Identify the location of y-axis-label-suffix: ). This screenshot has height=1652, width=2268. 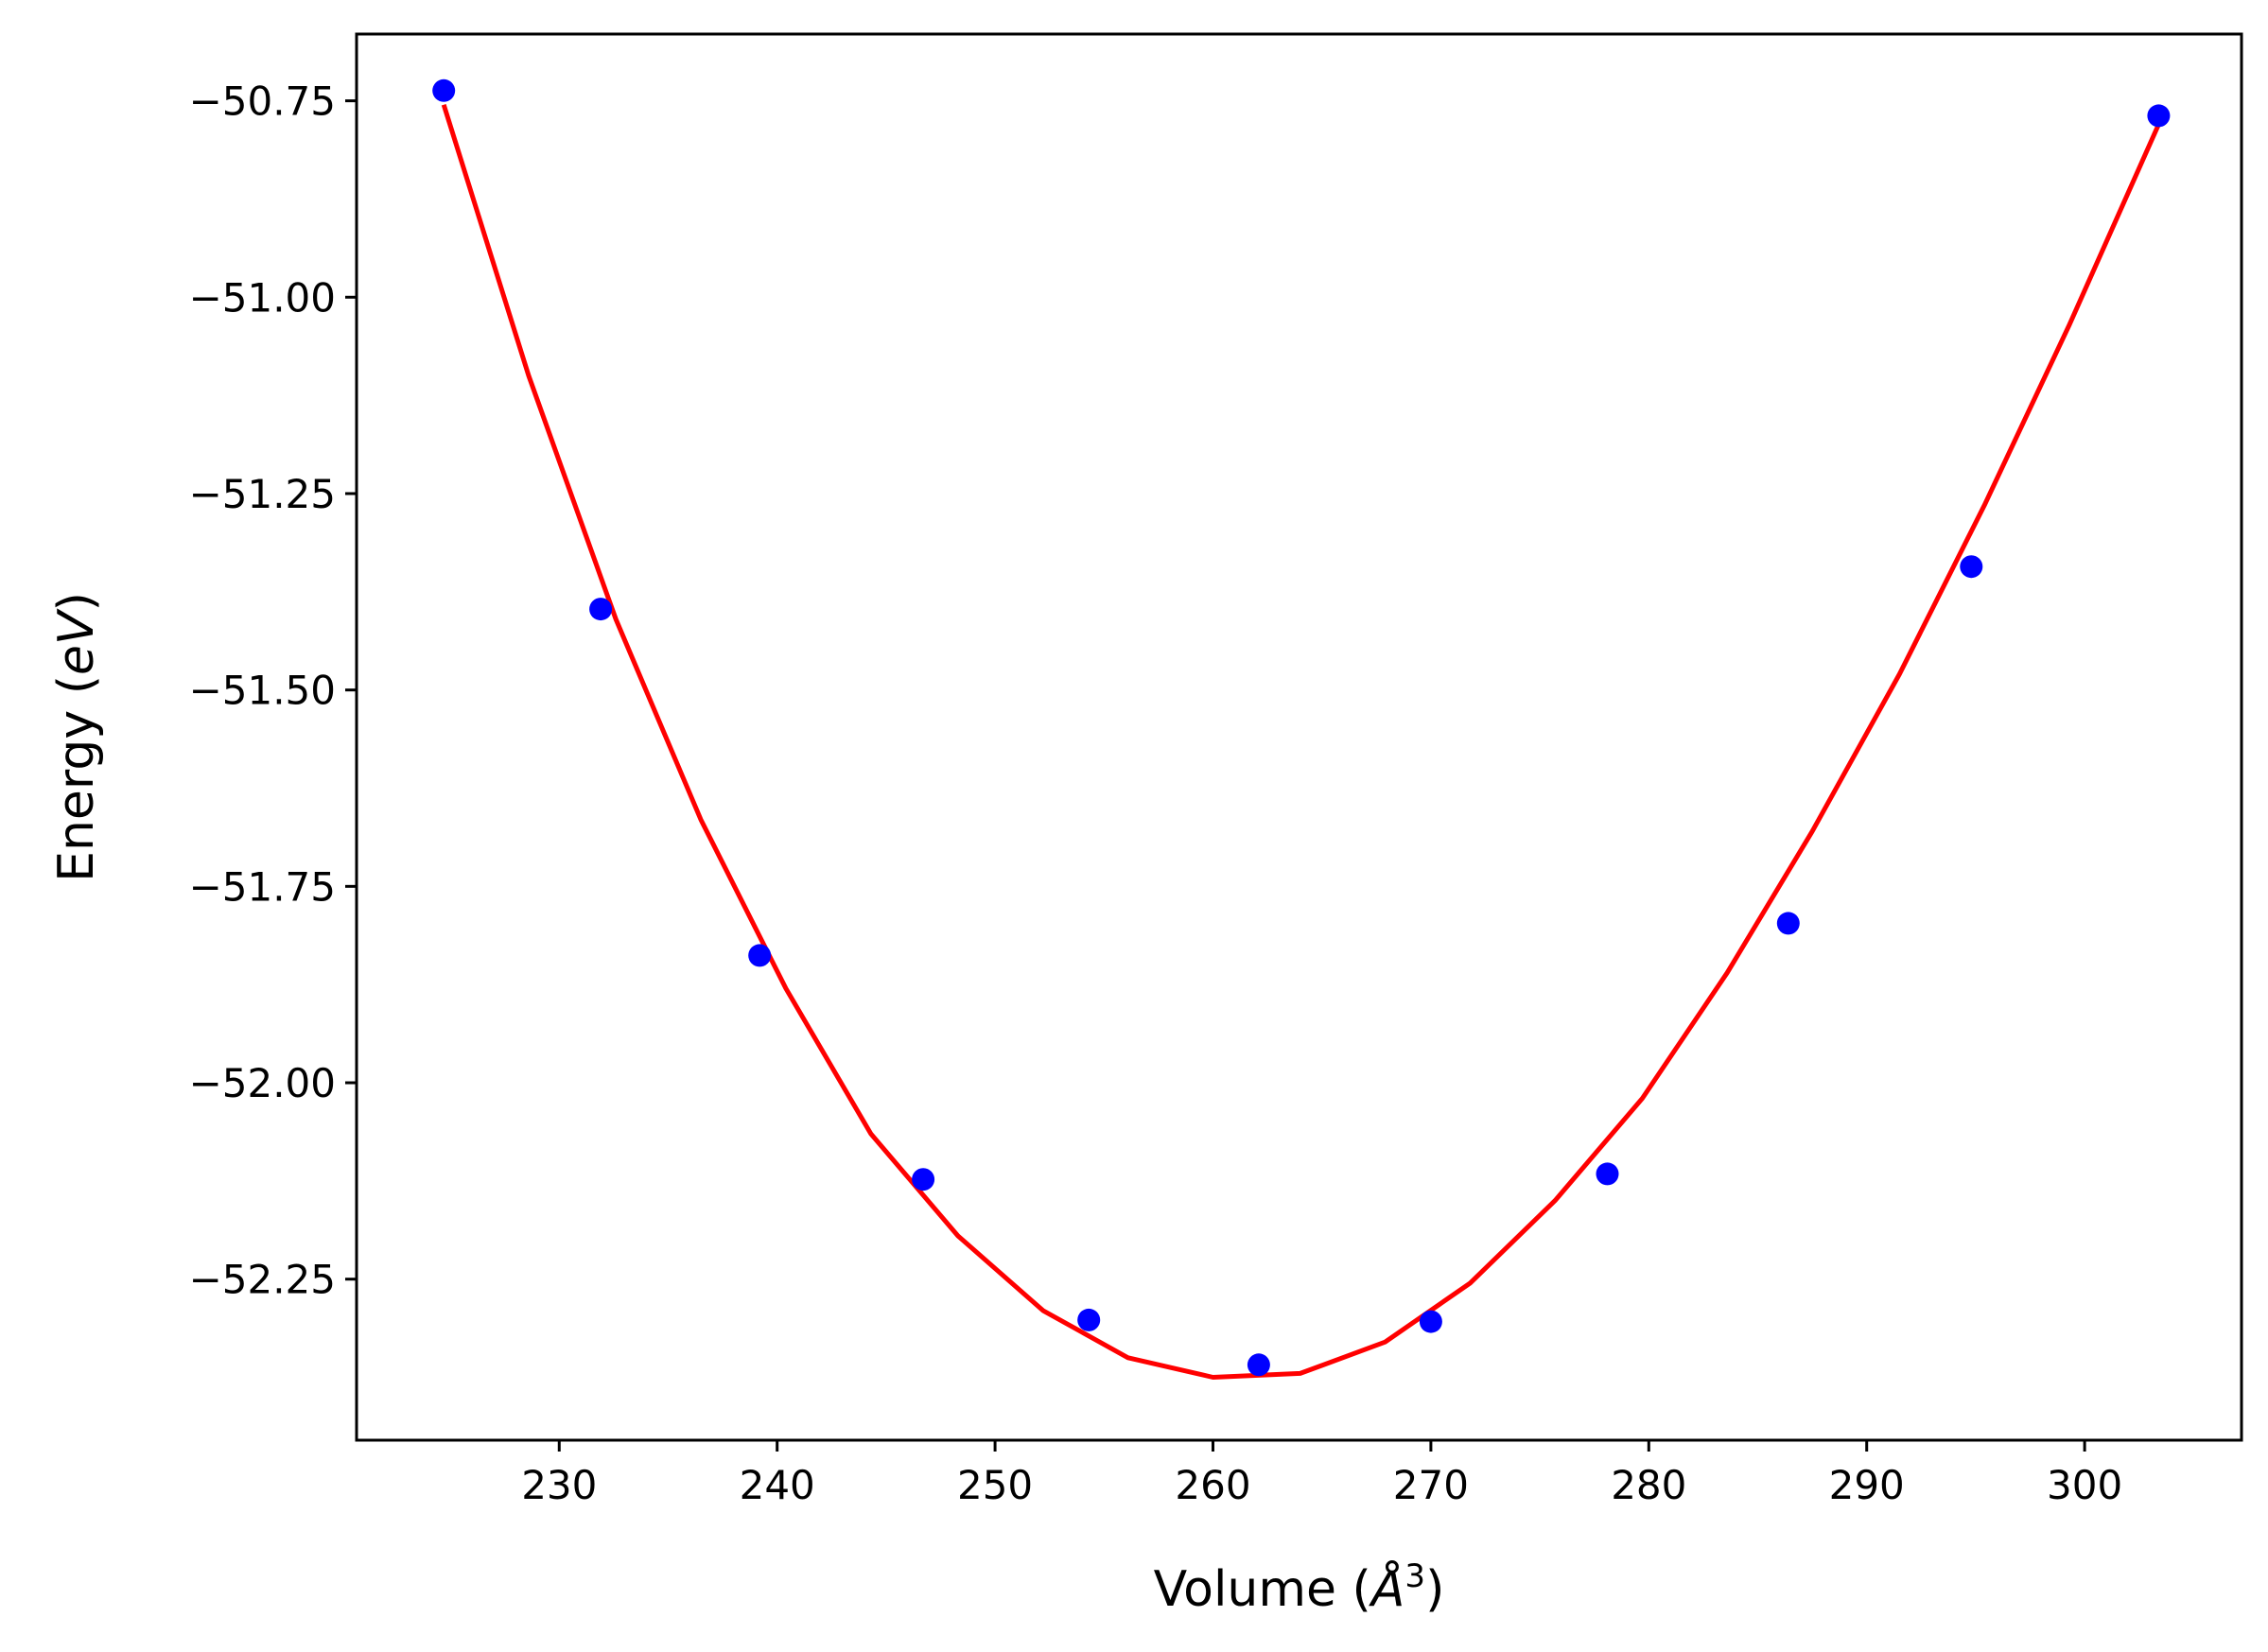
(76, 602).